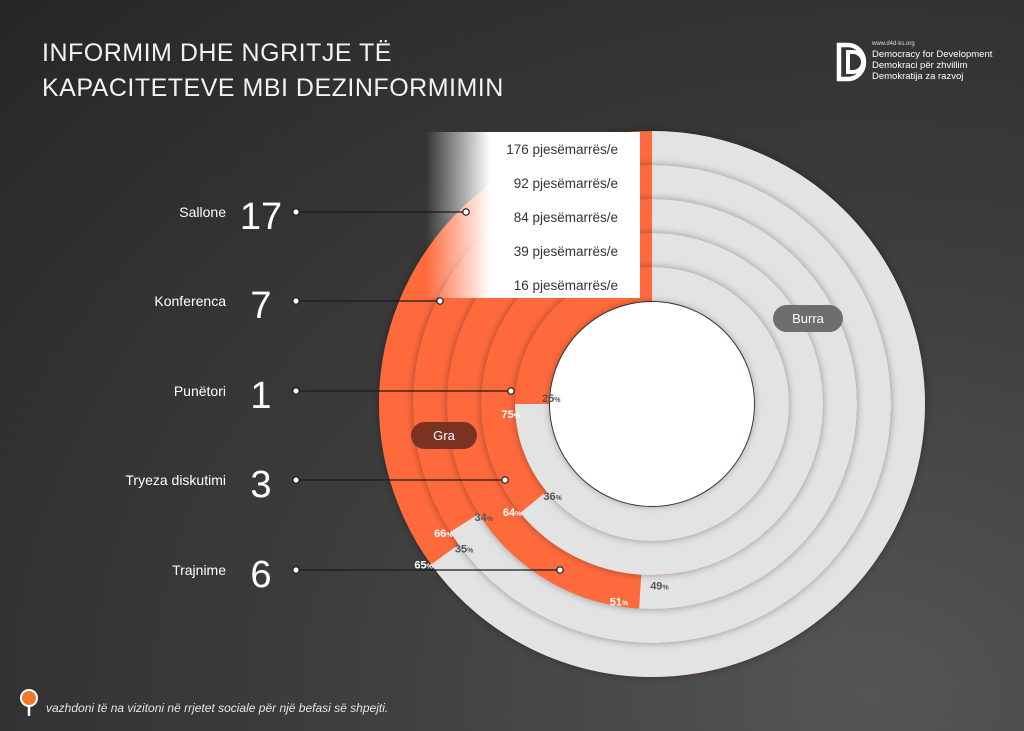 The image size is (1024, 731). What do you see at coordinates (260, 485) in the screenshot?
I see `category-count: 3` at bounding box center [260, 485].